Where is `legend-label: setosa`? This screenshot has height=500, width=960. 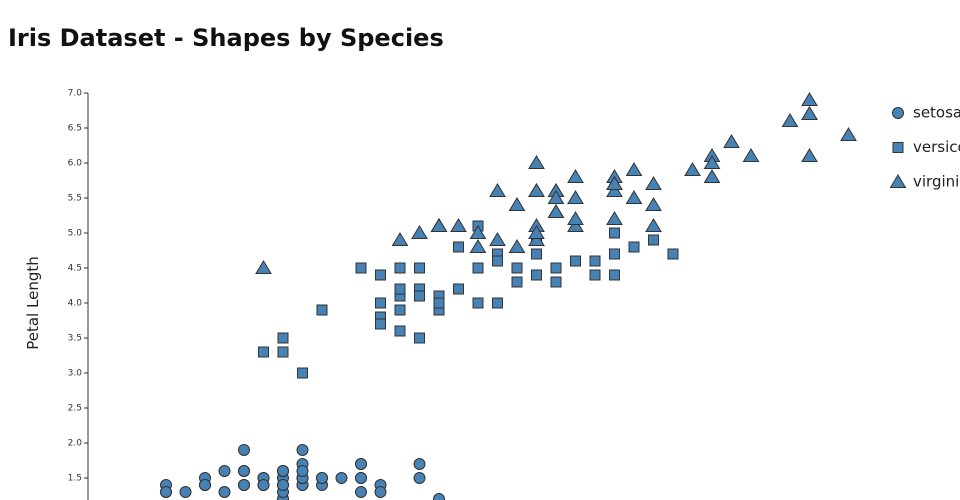 legend-label: setosa is located at coordinates (936, 113).